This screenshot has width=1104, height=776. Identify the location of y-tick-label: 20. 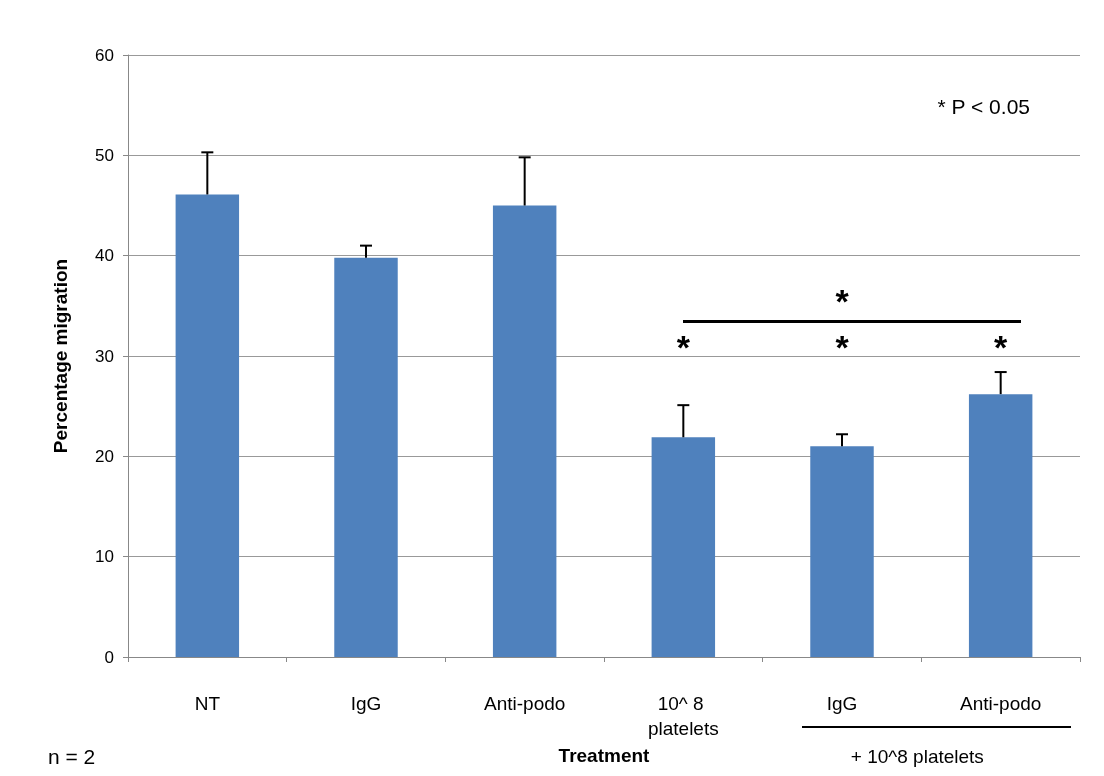
(104, 456).